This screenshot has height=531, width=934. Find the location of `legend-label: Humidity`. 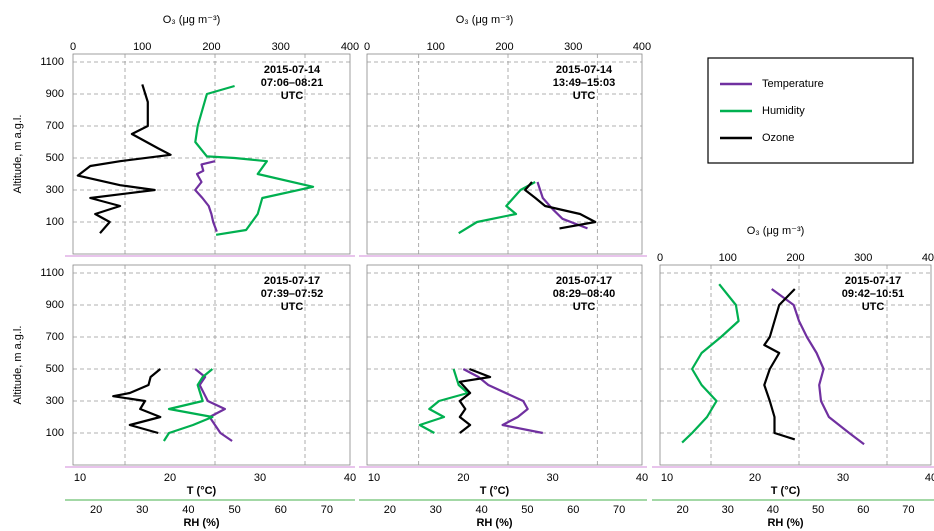

legend-label: Humidity is located at coordinates (783, 111).